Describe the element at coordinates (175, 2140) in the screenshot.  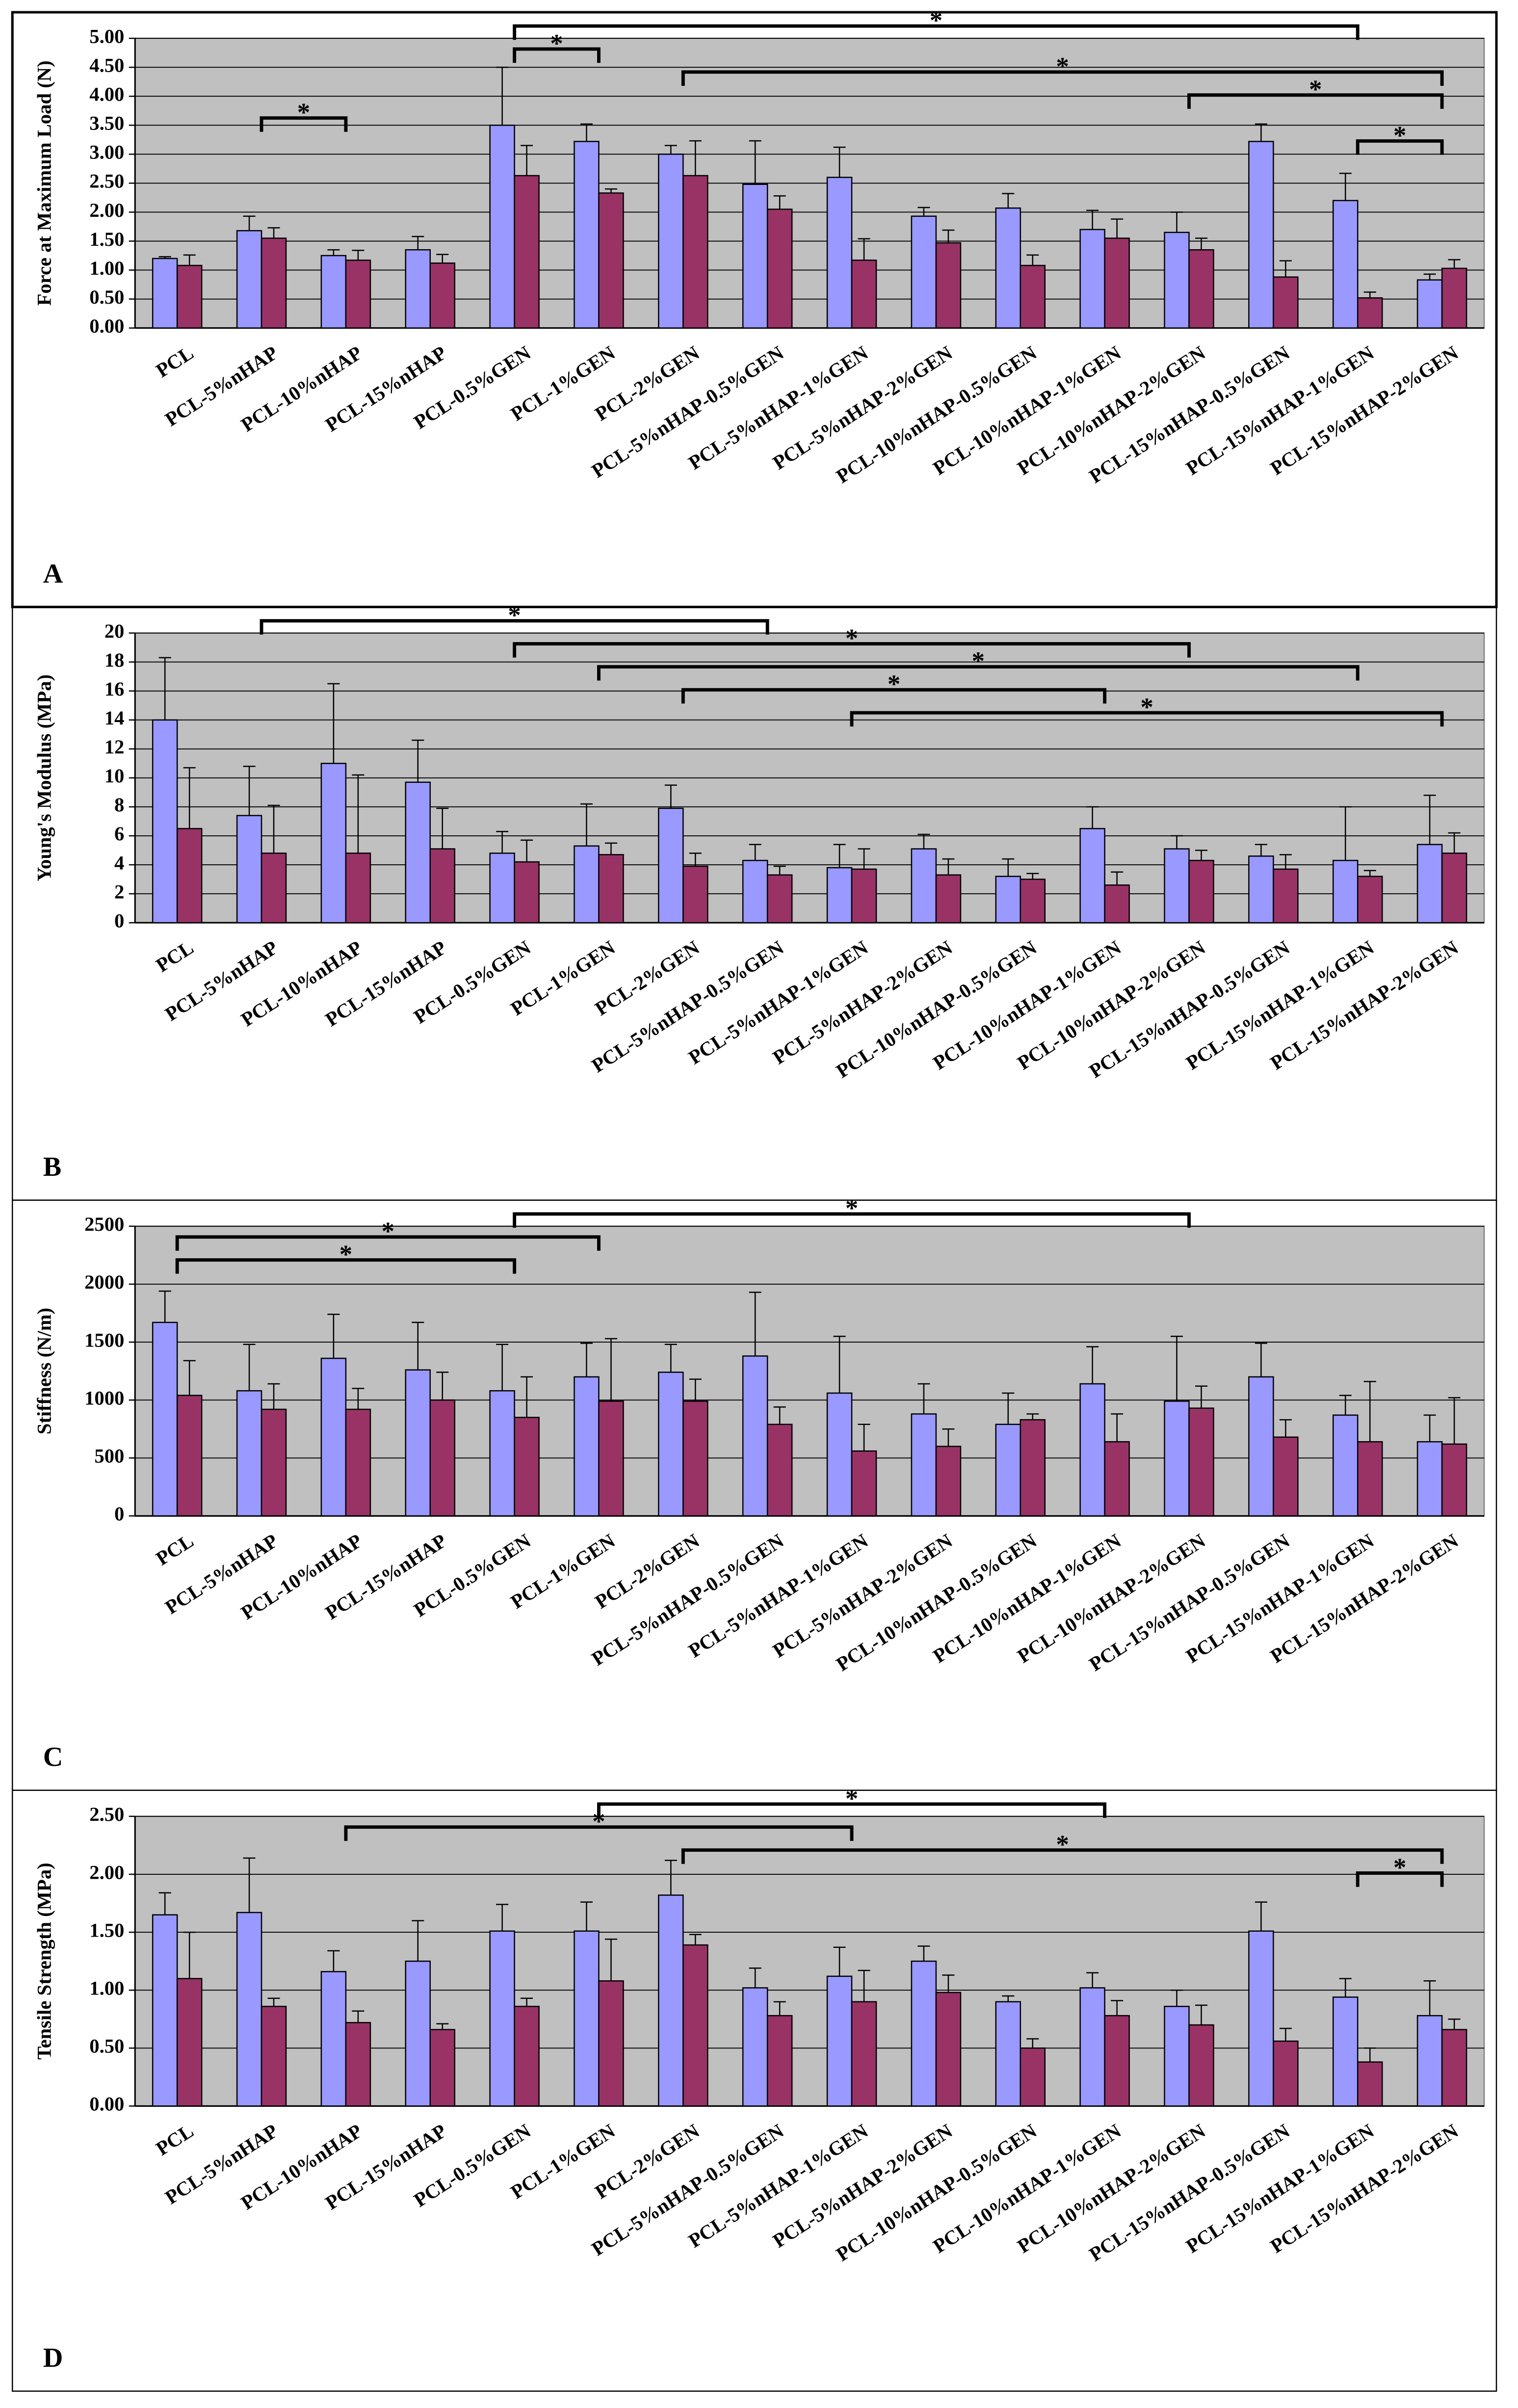
I see `x-tick-label: PCL` at that location.